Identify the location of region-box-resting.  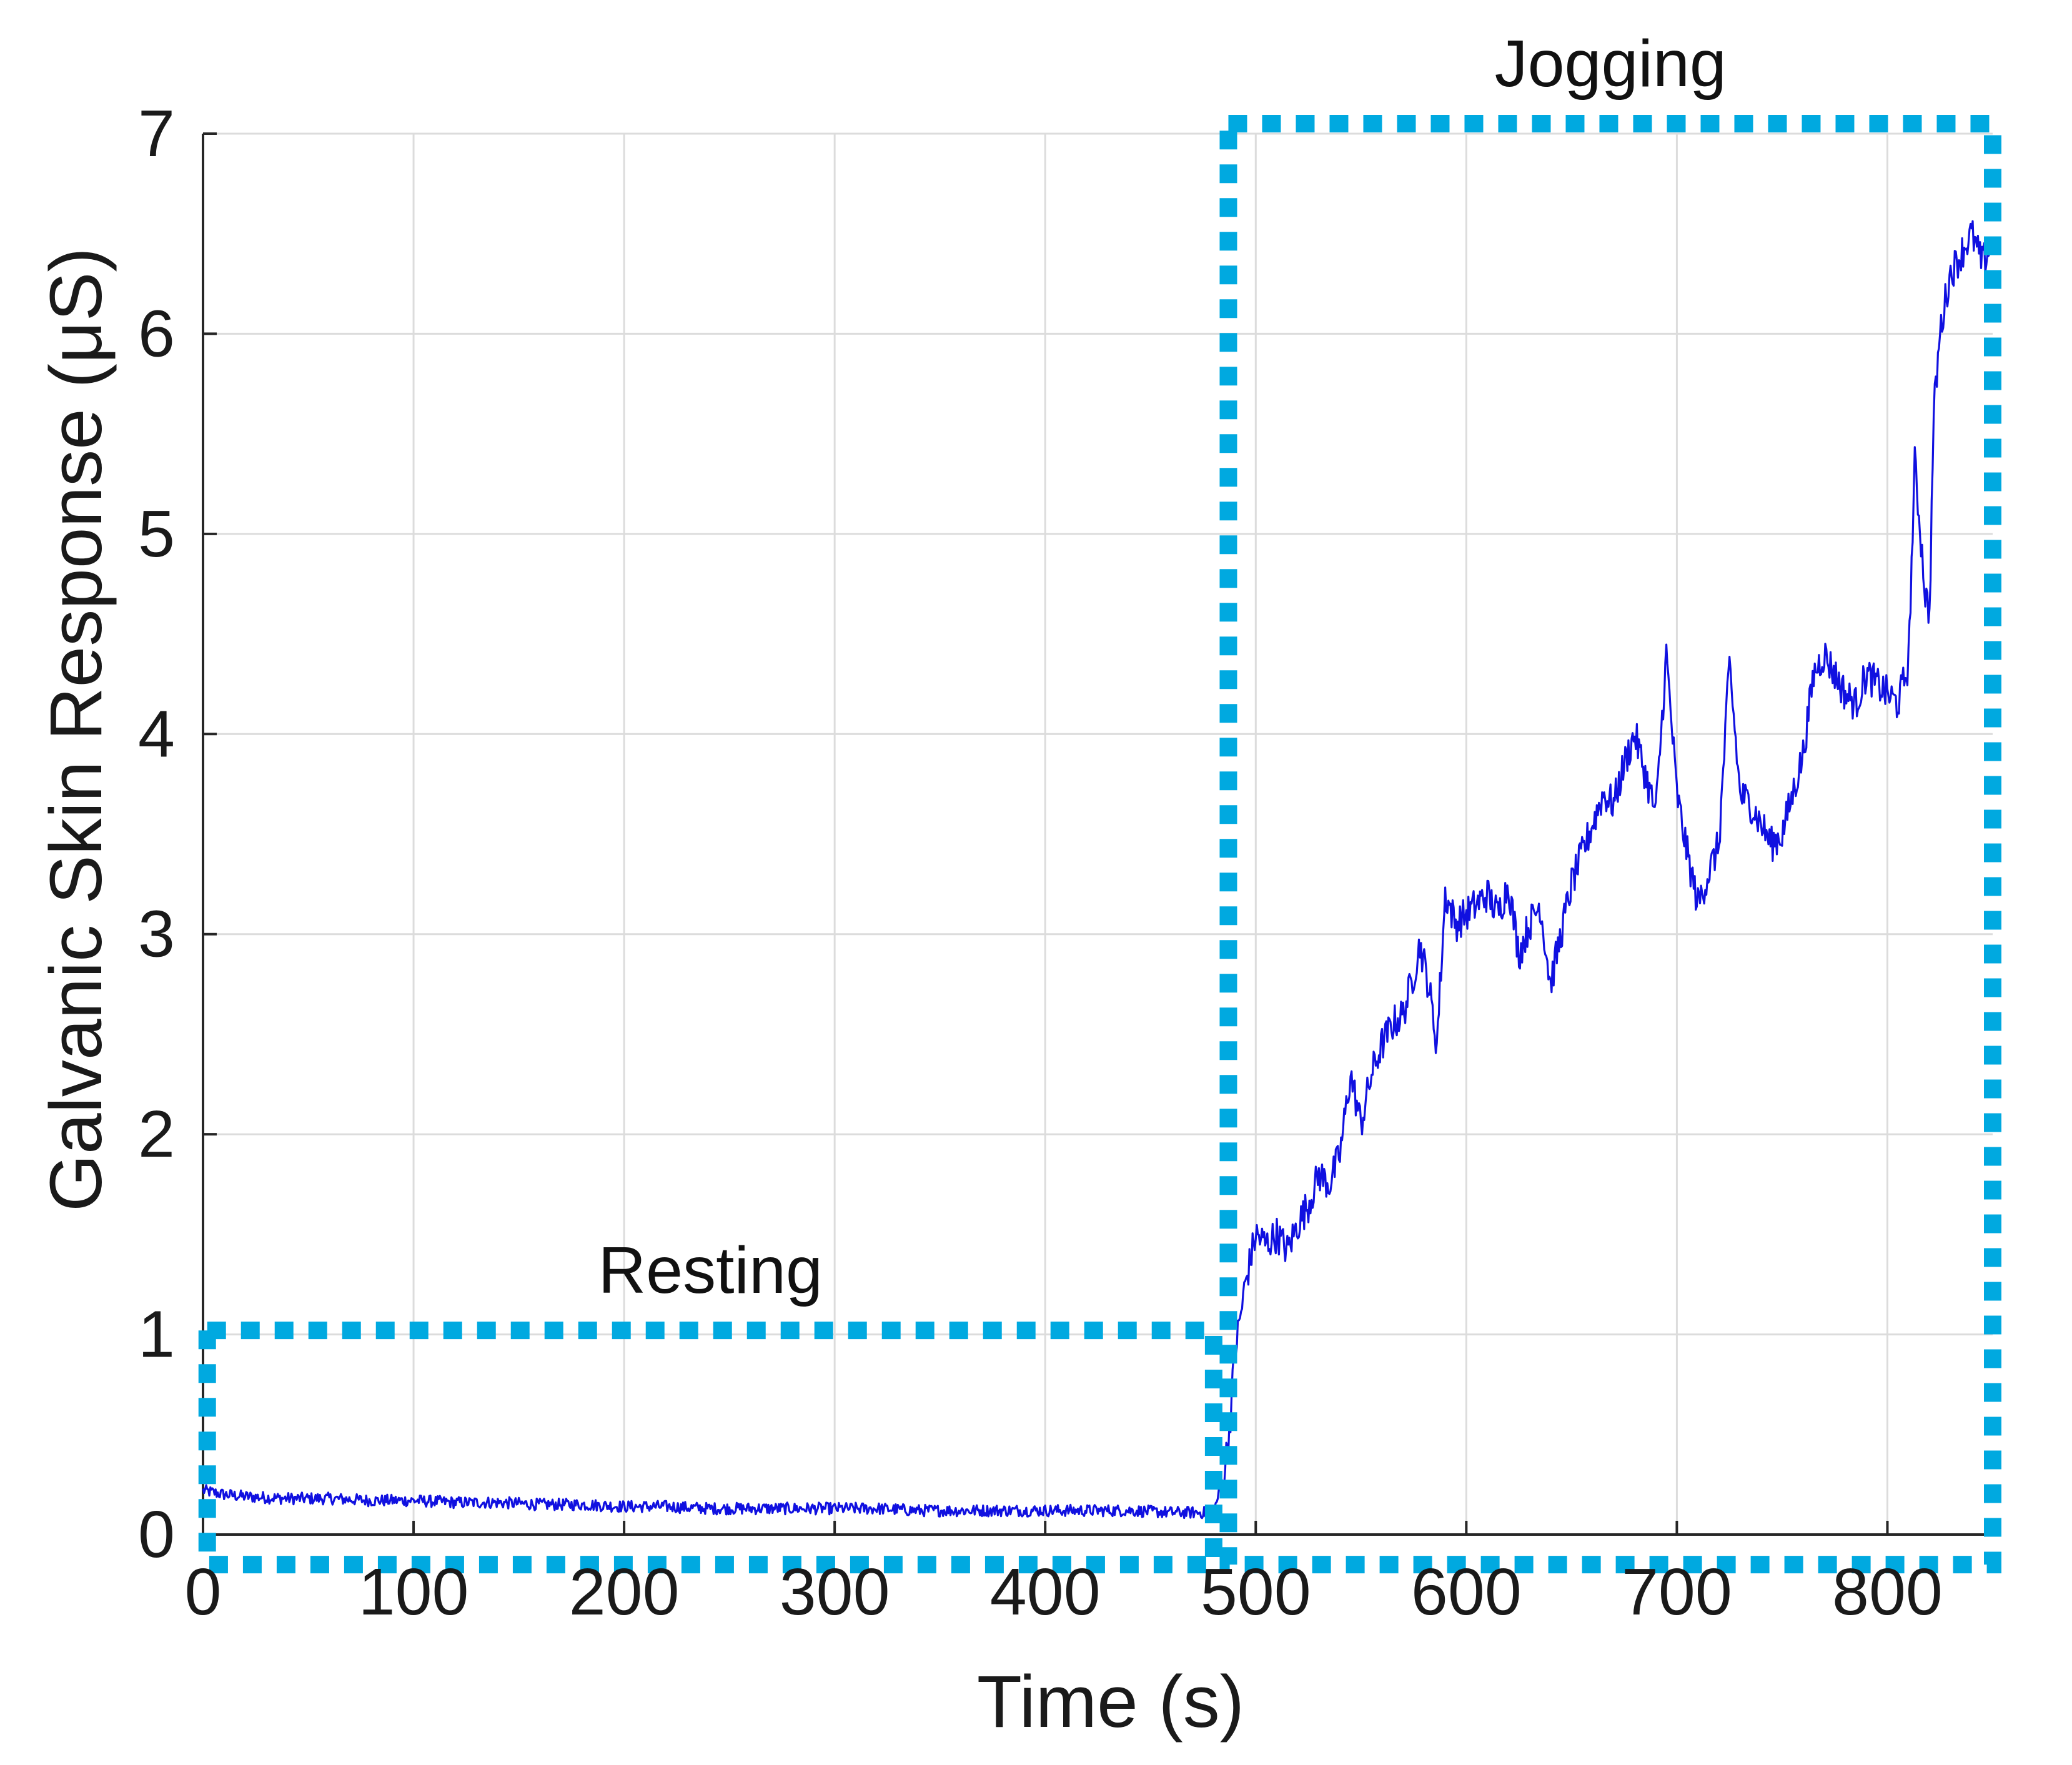
(710, 1448).